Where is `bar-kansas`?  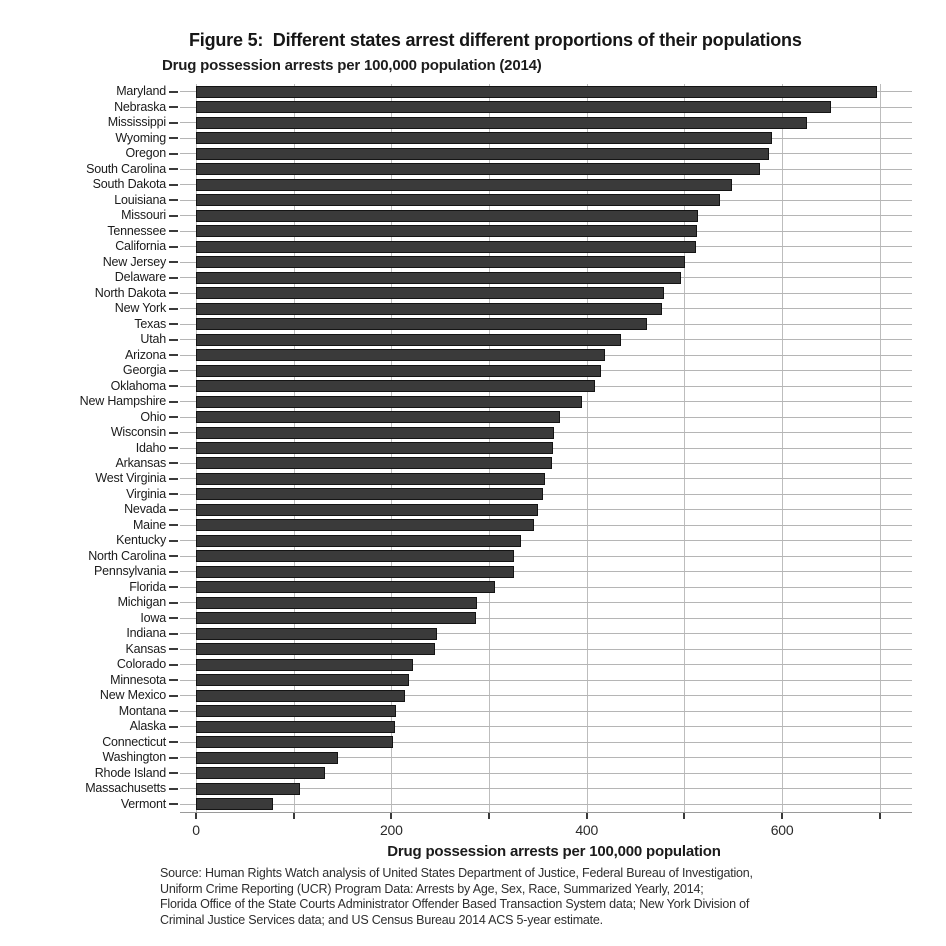 bar-kansas is located at coordinates (315, 649).